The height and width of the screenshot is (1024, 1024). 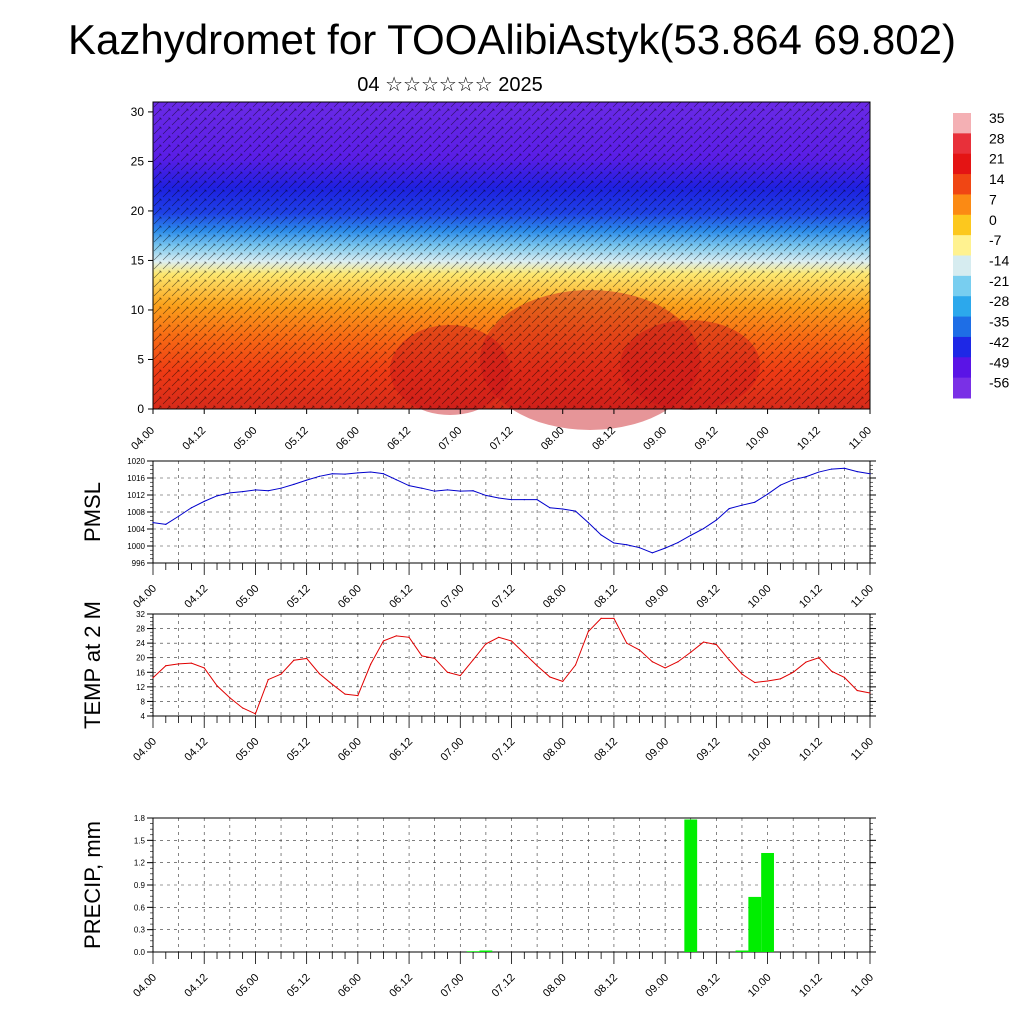 What do you see at coordinates (136, 546) in the screenshot?
I see `y-tick-label: 1000` at bounding box center [136, 546].